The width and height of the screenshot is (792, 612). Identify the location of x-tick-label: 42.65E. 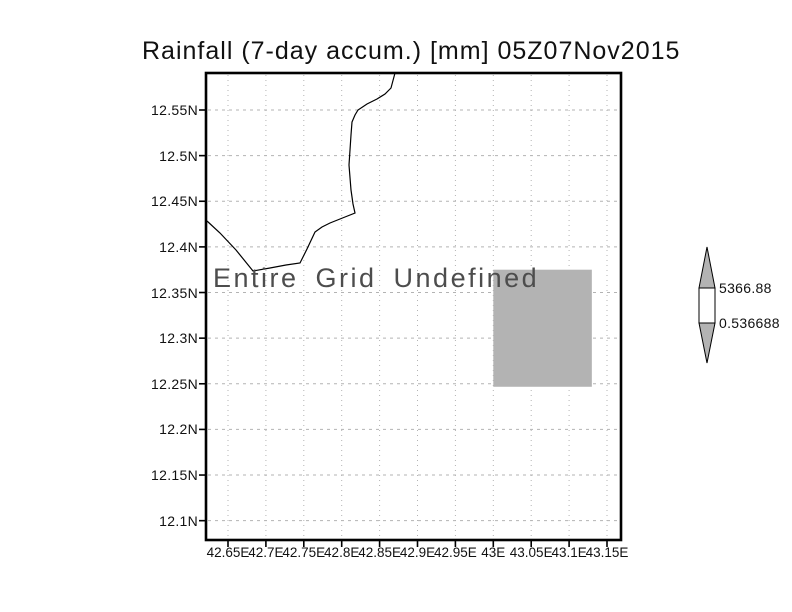
(228, 552).